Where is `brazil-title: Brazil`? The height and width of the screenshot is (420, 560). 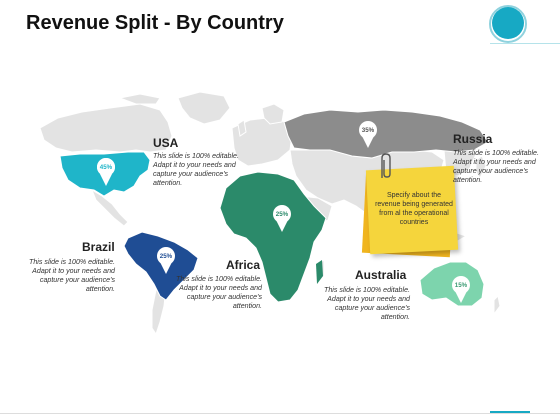
brazil-title: Brazil is located at coordinates (98, 247).